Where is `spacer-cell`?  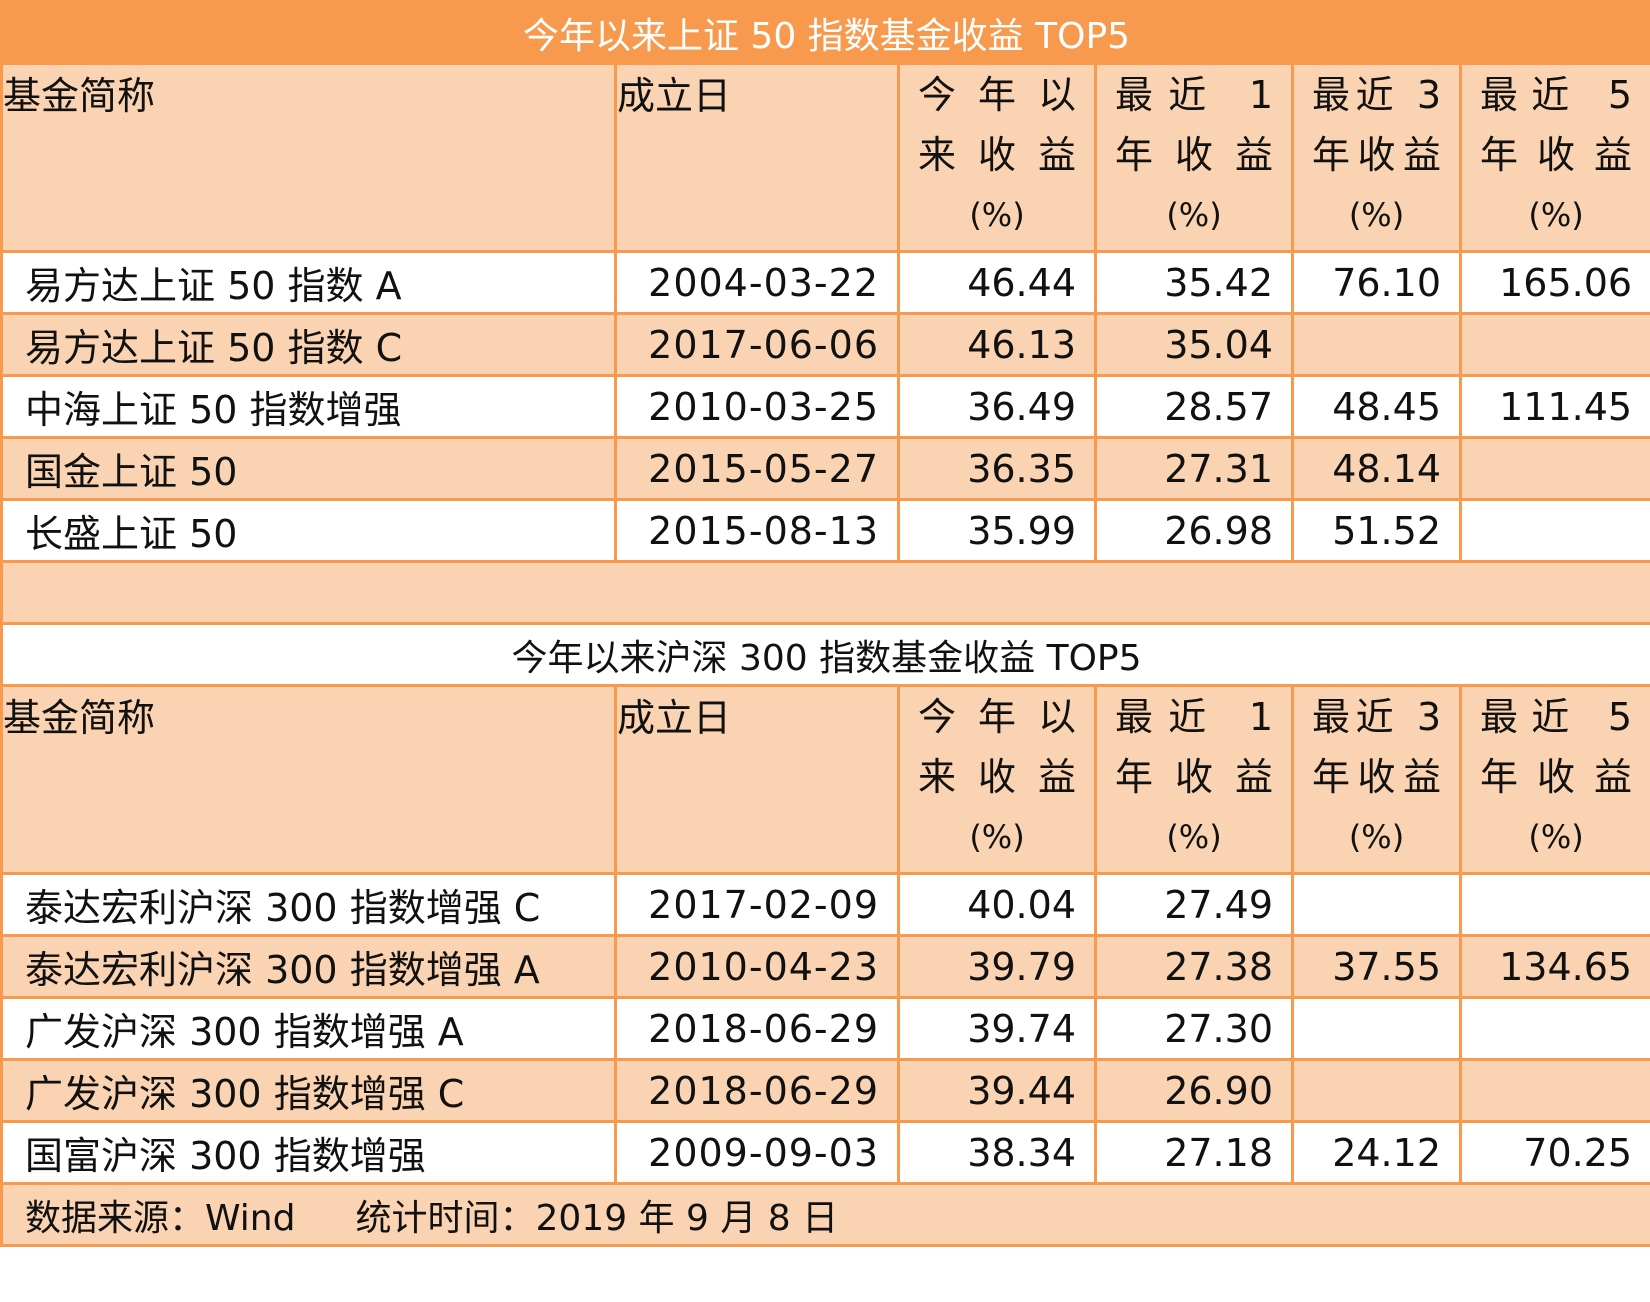
spacer-cell is located at coordinates (825, 592).